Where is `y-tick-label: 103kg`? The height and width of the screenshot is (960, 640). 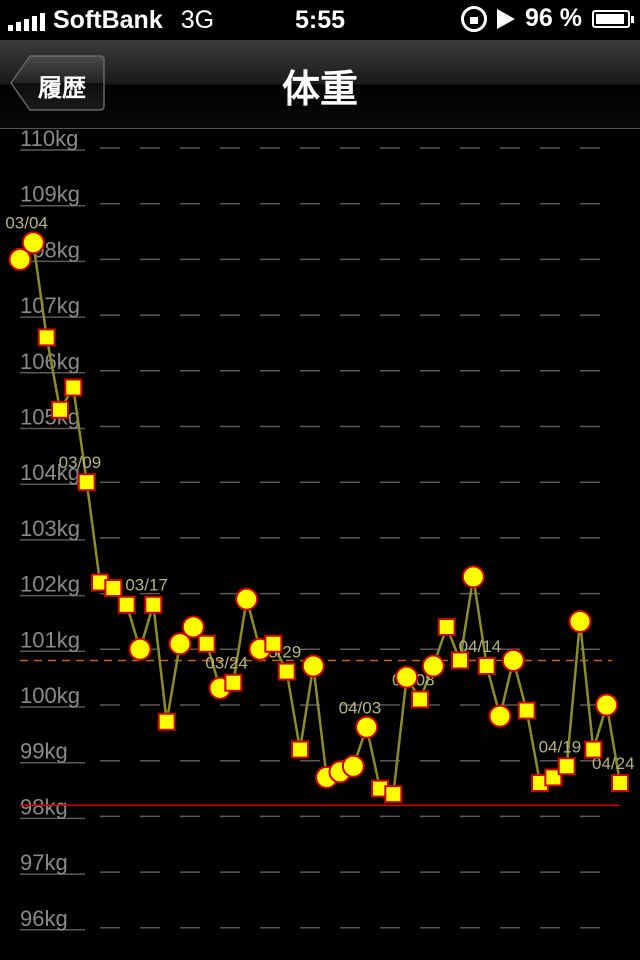 y-tick-label: 103kg is located at coordinates (50, 528).